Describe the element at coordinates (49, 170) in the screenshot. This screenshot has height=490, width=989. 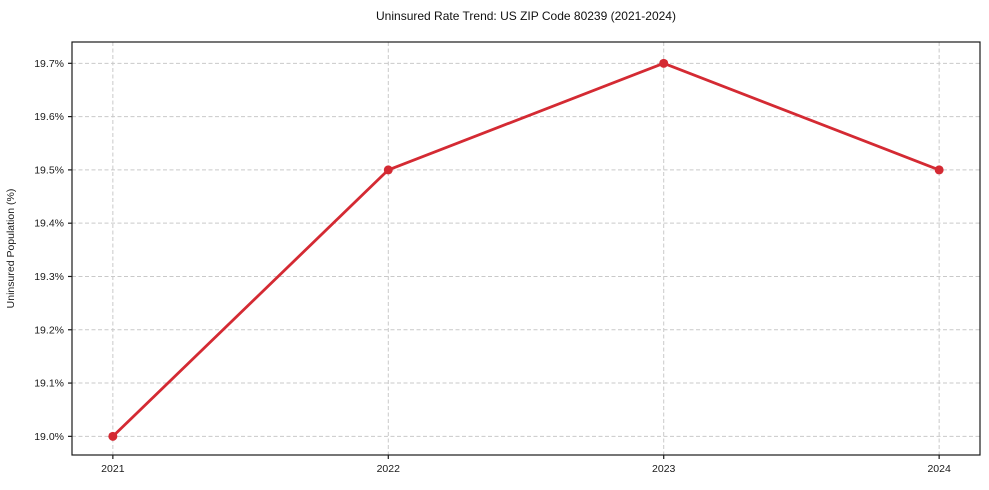
I see `y-tick-label: 19.5%` at that location.